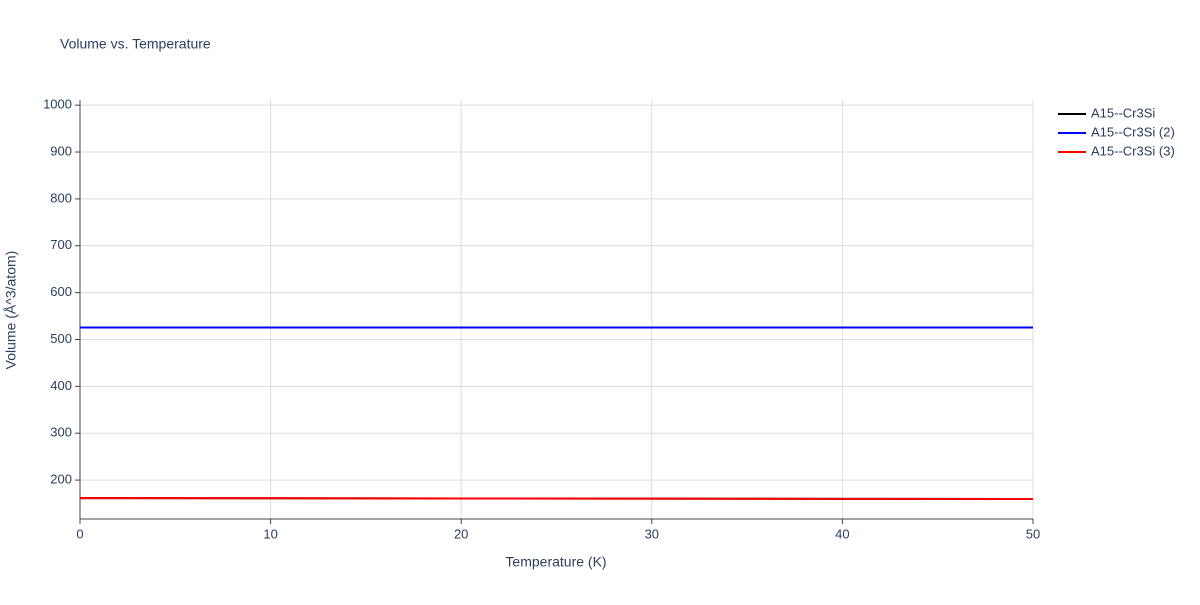 This screenshot has width=1200, height=605. Describe the element at coordinates (556, 499) in the screenshot. I see `series-line` at that location.